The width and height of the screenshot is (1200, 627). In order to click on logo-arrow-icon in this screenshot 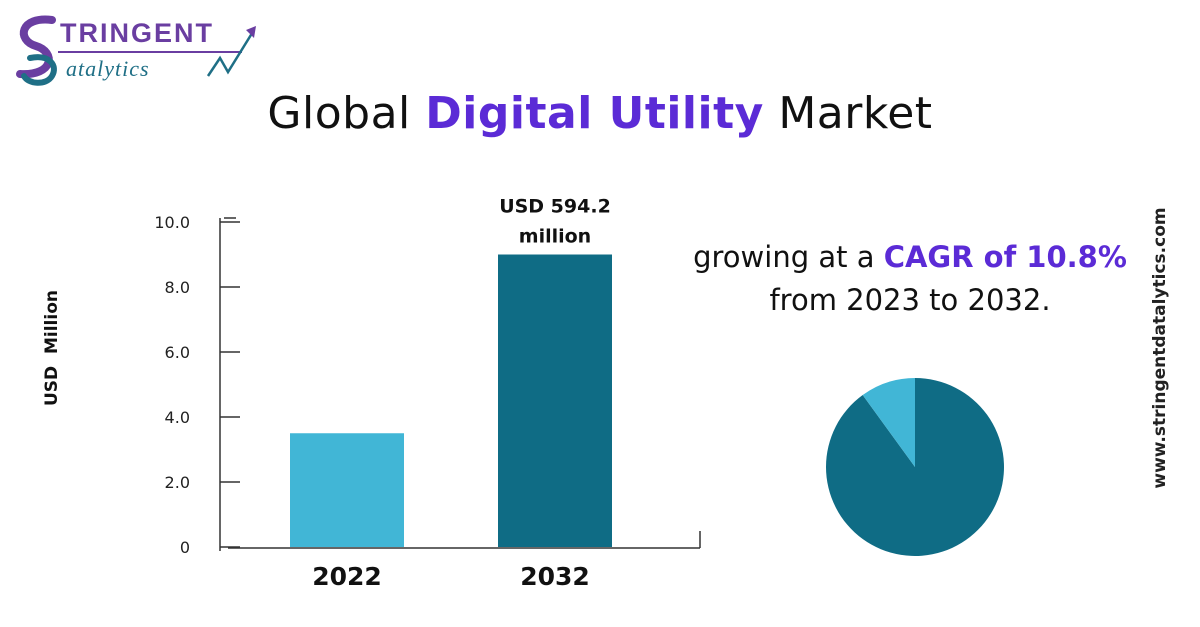, I will do `click(231, 53)`.